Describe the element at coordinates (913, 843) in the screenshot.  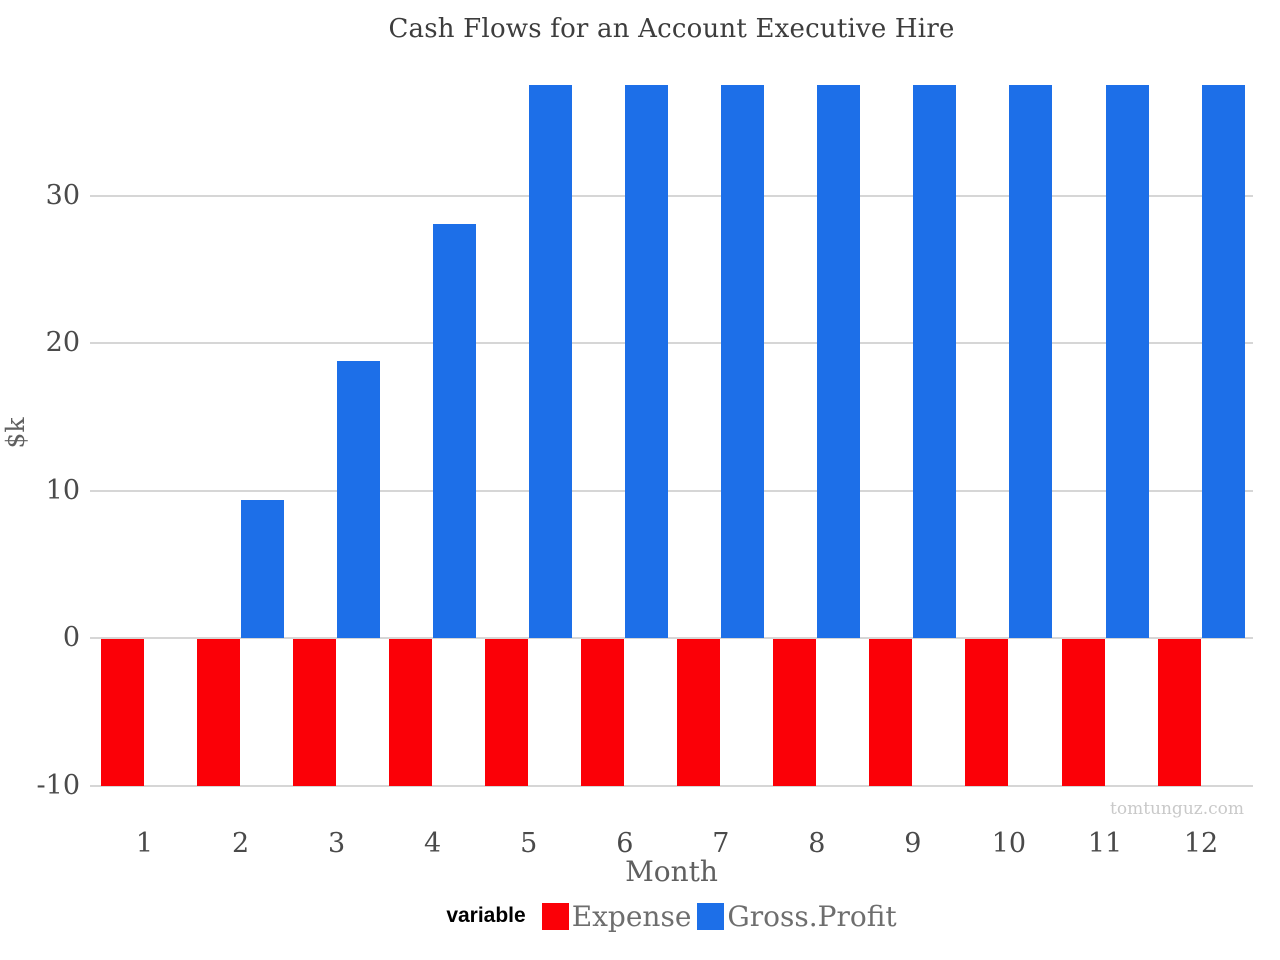
I see `x-tick-label-9: 9` at that location.